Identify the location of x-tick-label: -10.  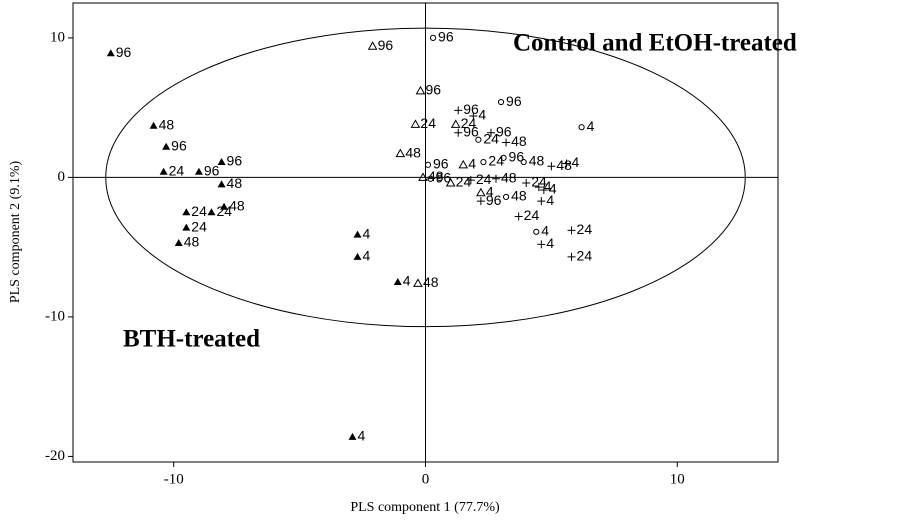
(174, 479).